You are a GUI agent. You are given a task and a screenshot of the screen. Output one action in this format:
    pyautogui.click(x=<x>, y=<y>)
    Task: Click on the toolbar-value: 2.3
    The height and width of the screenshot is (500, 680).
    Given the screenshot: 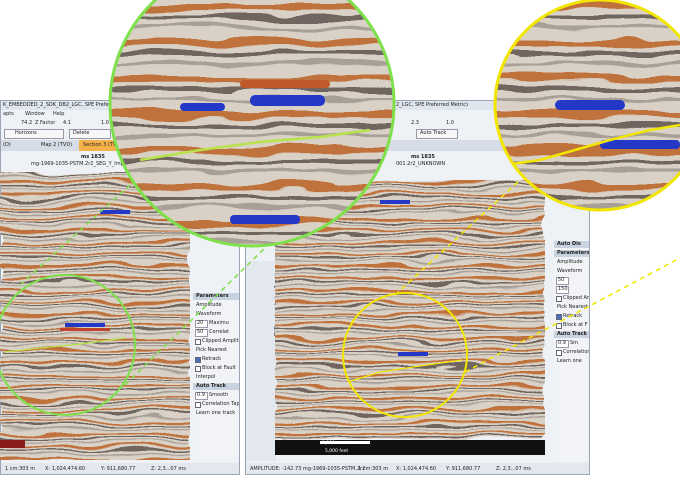 What is the action you would take?
    pyautogui.click(x=415, y=123)
    